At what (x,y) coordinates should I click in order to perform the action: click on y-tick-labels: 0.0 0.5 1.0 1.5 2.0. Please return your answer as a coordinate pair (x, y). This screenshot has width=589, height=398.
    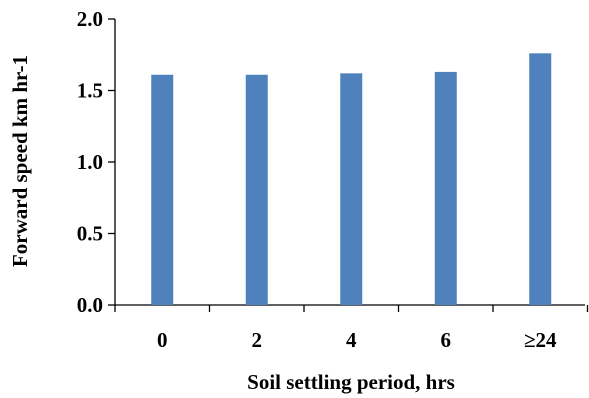
    Looking at the image, I should click on (90, 162).